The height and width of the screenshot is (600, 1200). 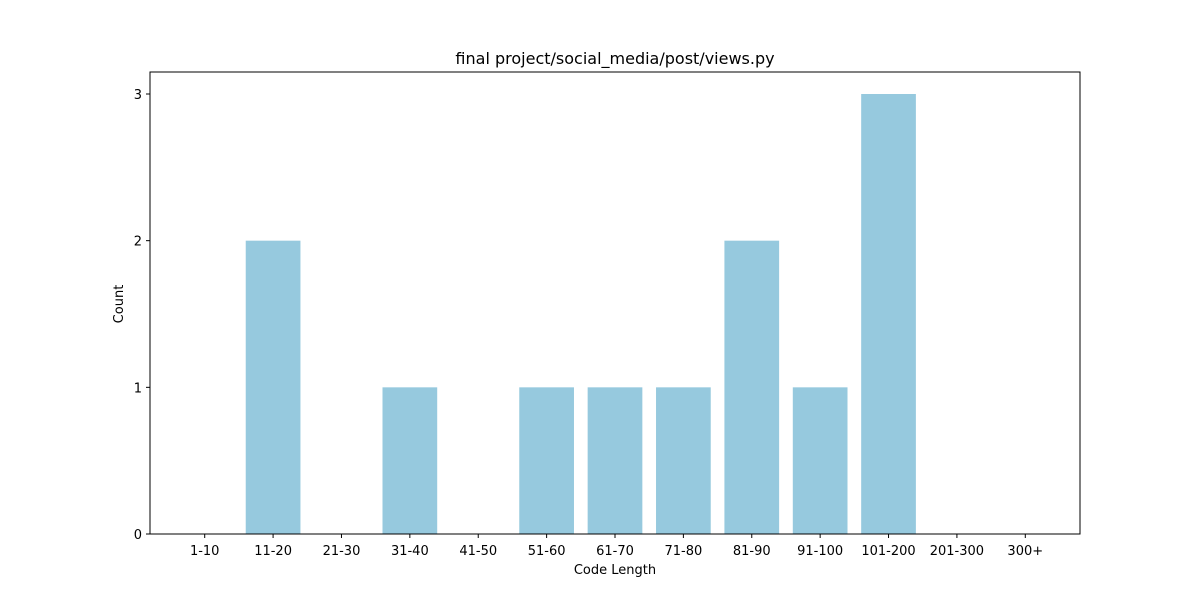 What do you see at coordinates (138, 388) in the screenshot?
I see `y-tick-label: 1` at bounding box center [138, 388].